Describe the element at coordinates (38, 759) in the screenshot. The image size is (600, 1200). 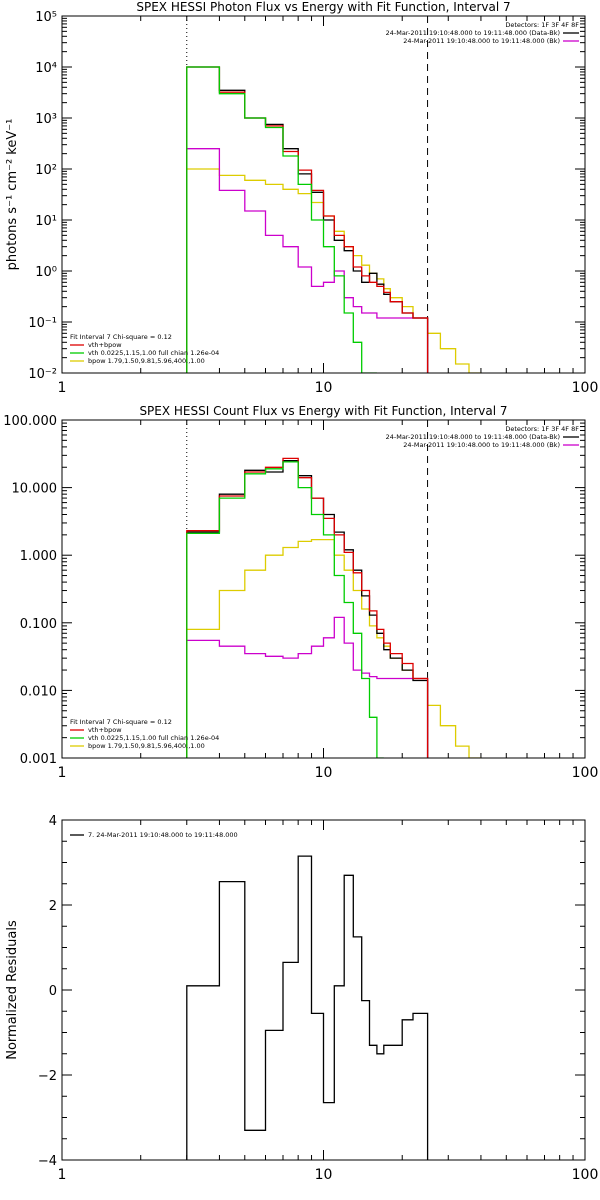
I see `y-tick-label: 0.001` at that location.